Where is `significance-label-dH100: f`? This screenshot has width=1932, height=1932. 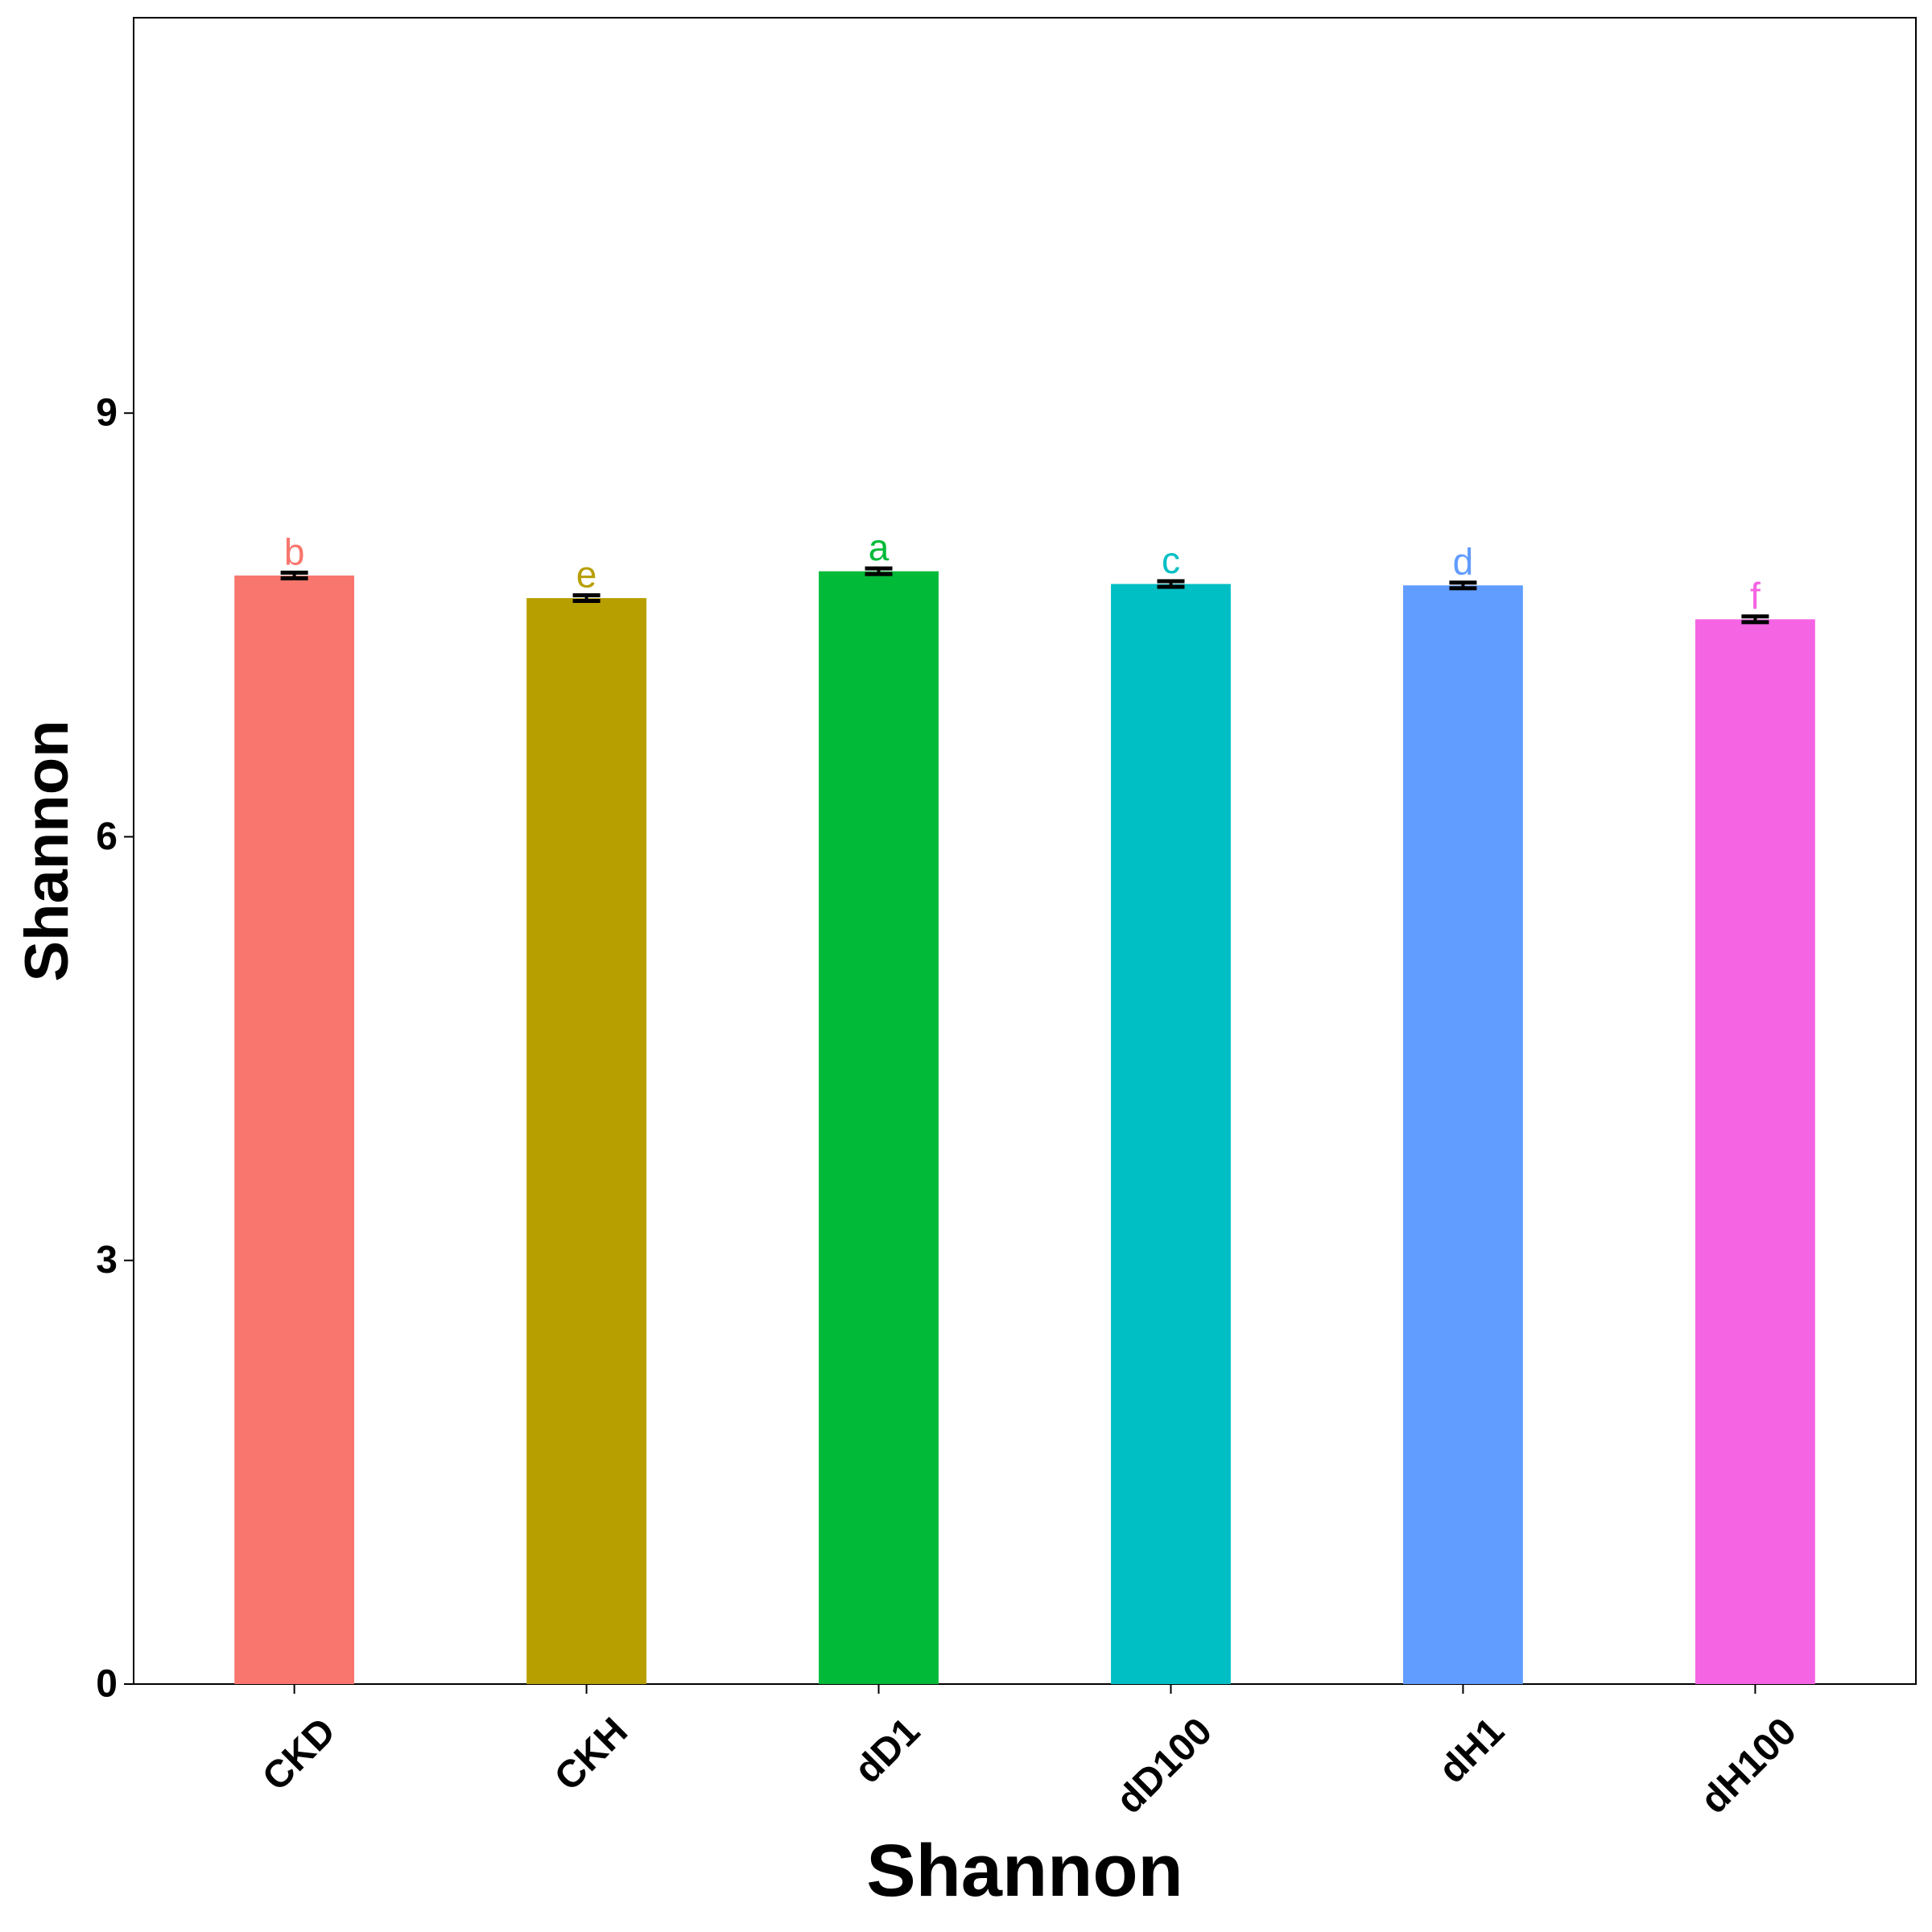 significance-label-dH100: f is located at coordinates (1755, 596).